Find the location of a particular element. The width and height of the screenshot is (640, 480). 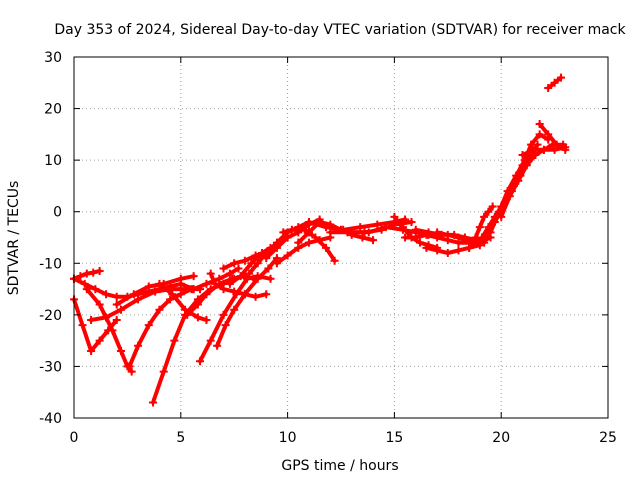

y-axis-label: SDTVAR / TECUs is located at coordinates (14, 238).